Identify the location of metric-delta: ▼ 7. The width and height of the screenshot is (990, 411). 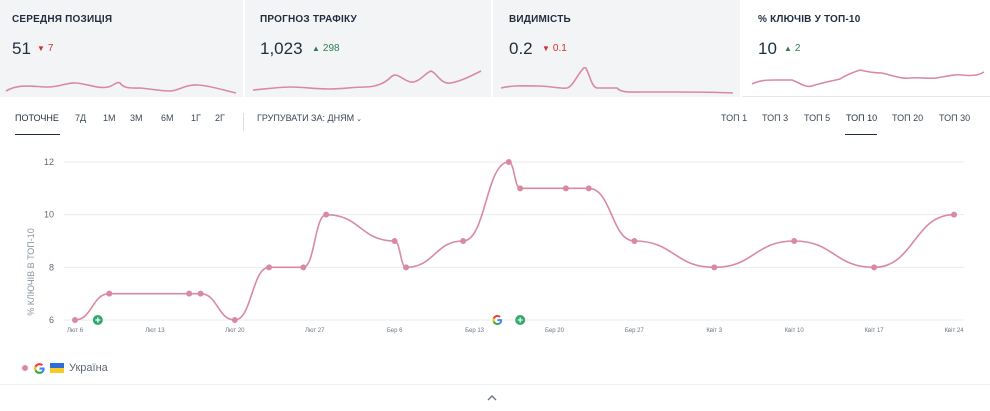
(45, 48).